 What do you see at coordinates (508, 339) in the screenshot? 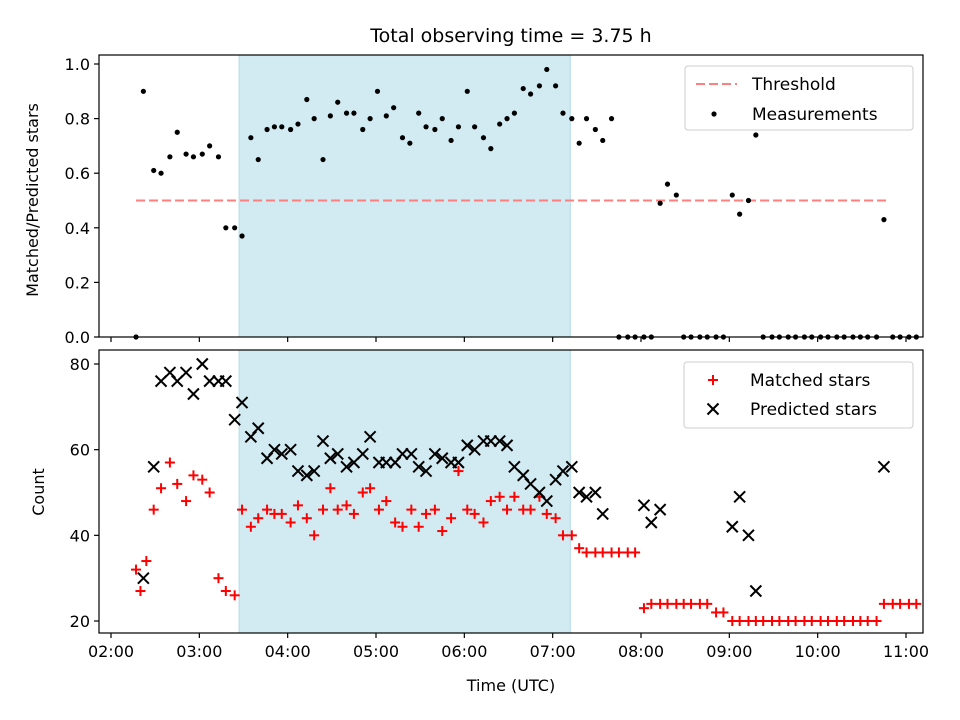
I see `top-x-ticks` at bounding box center [508, 339].